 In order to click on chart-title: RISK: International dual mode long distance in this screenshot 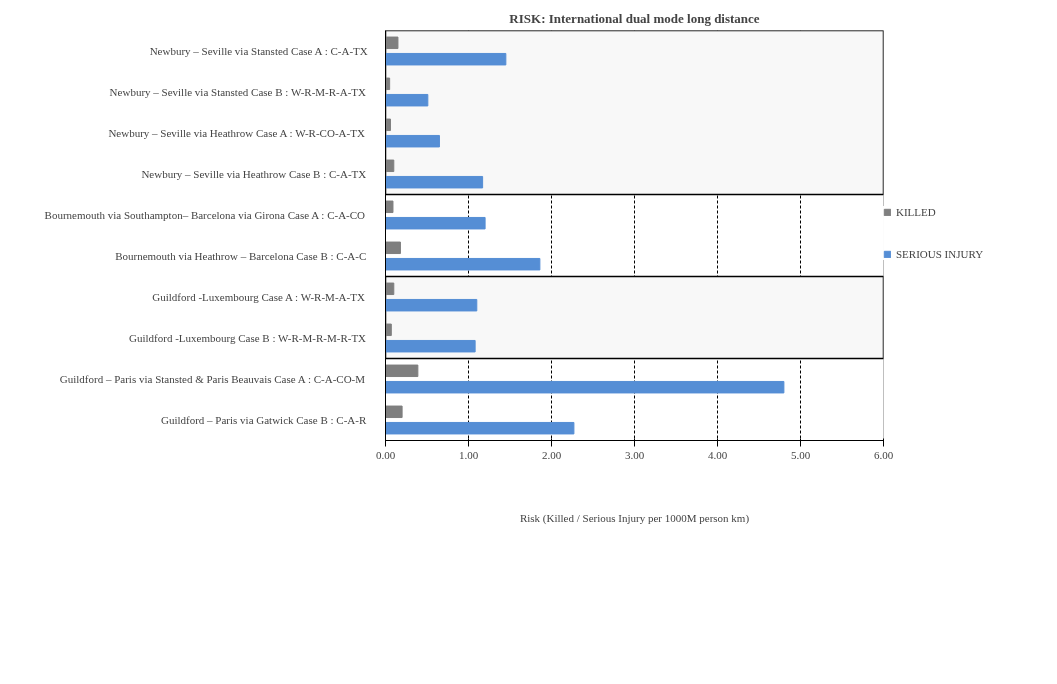, I will do `click(634, 18)`.